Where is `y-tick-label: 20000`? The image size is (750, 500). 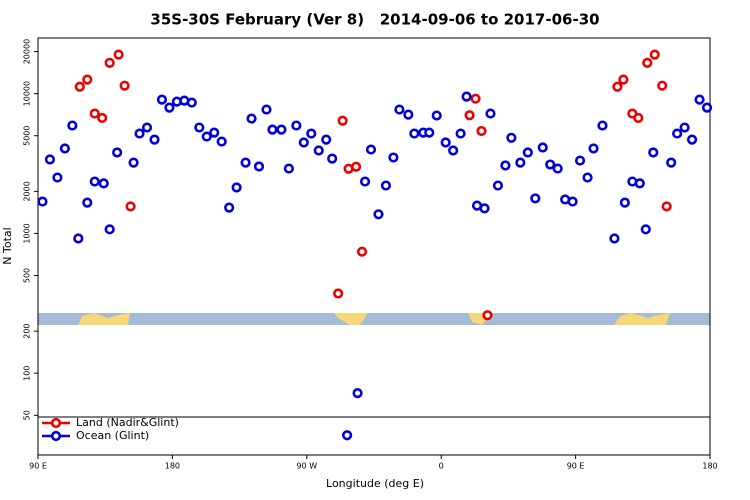 y-tick-label: 20000 is located at coordinates (27, 51).